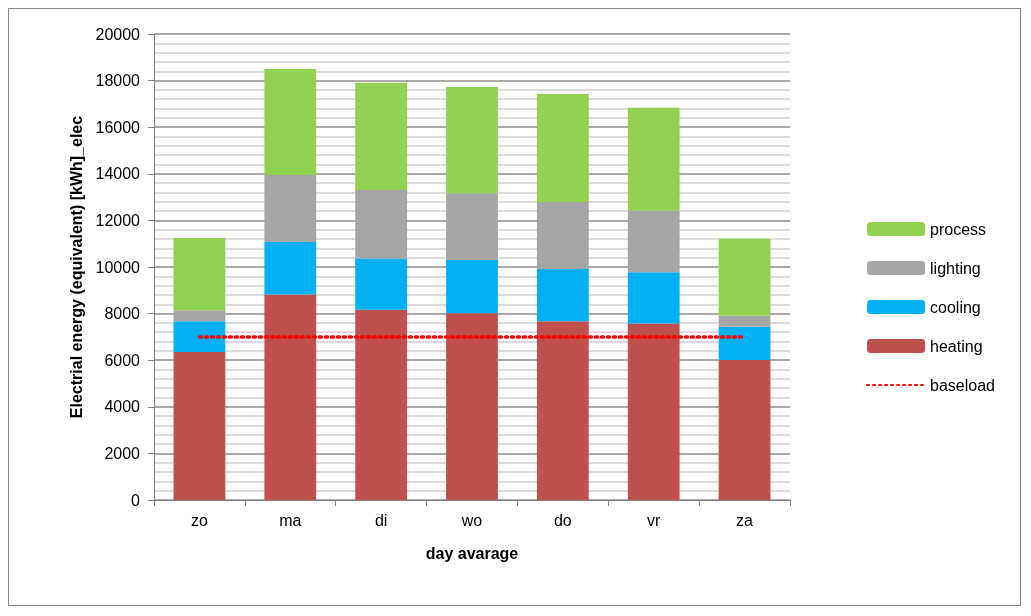  Describe the element at coordinates (118, 267) in the screenshot. I see `y-tick-label: 10000` at that location.